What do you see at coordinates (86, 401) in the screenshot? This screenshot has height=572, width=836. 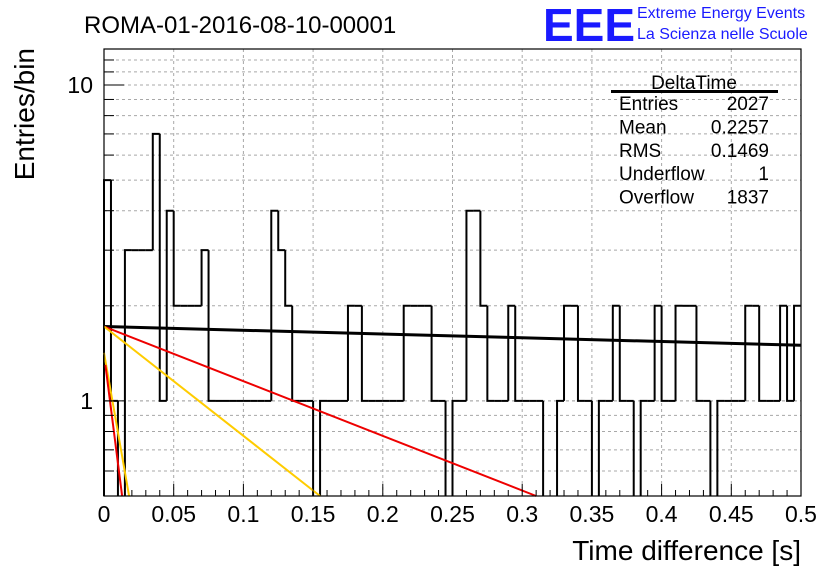 I see `y-tick-label: 1` at bounding box center [86, 401].